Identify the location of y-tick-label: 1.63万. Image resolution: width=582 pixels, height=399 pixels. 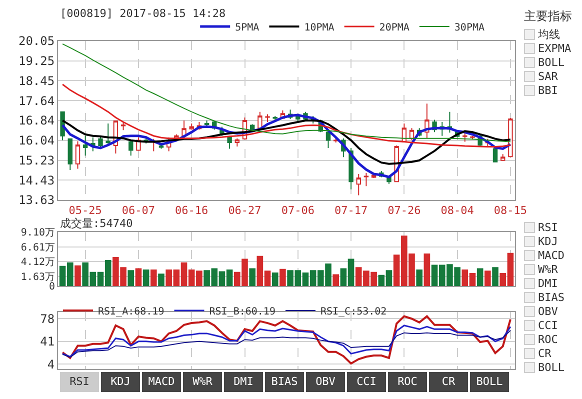
(37, 277).